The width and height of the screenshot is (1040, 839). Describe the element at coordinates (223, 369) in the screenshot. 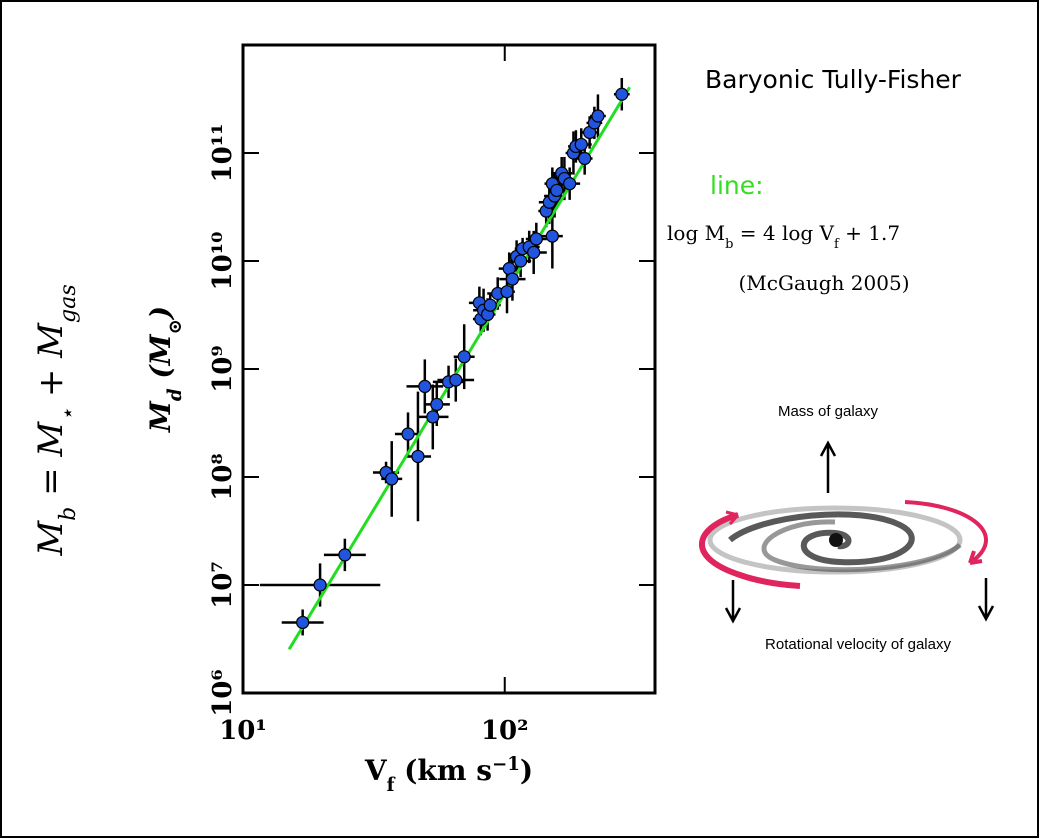

I see `y-tick-label: 10⁹` at that location.